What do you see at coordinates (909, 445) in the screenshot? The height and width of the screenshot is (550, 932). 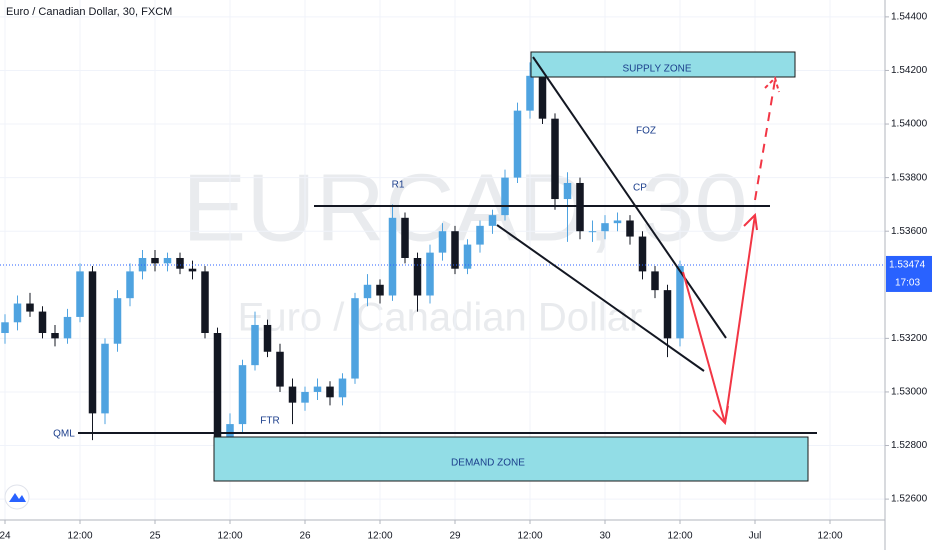 I see `y-tick-label: 1.52800` at bounding box center [909, 445].